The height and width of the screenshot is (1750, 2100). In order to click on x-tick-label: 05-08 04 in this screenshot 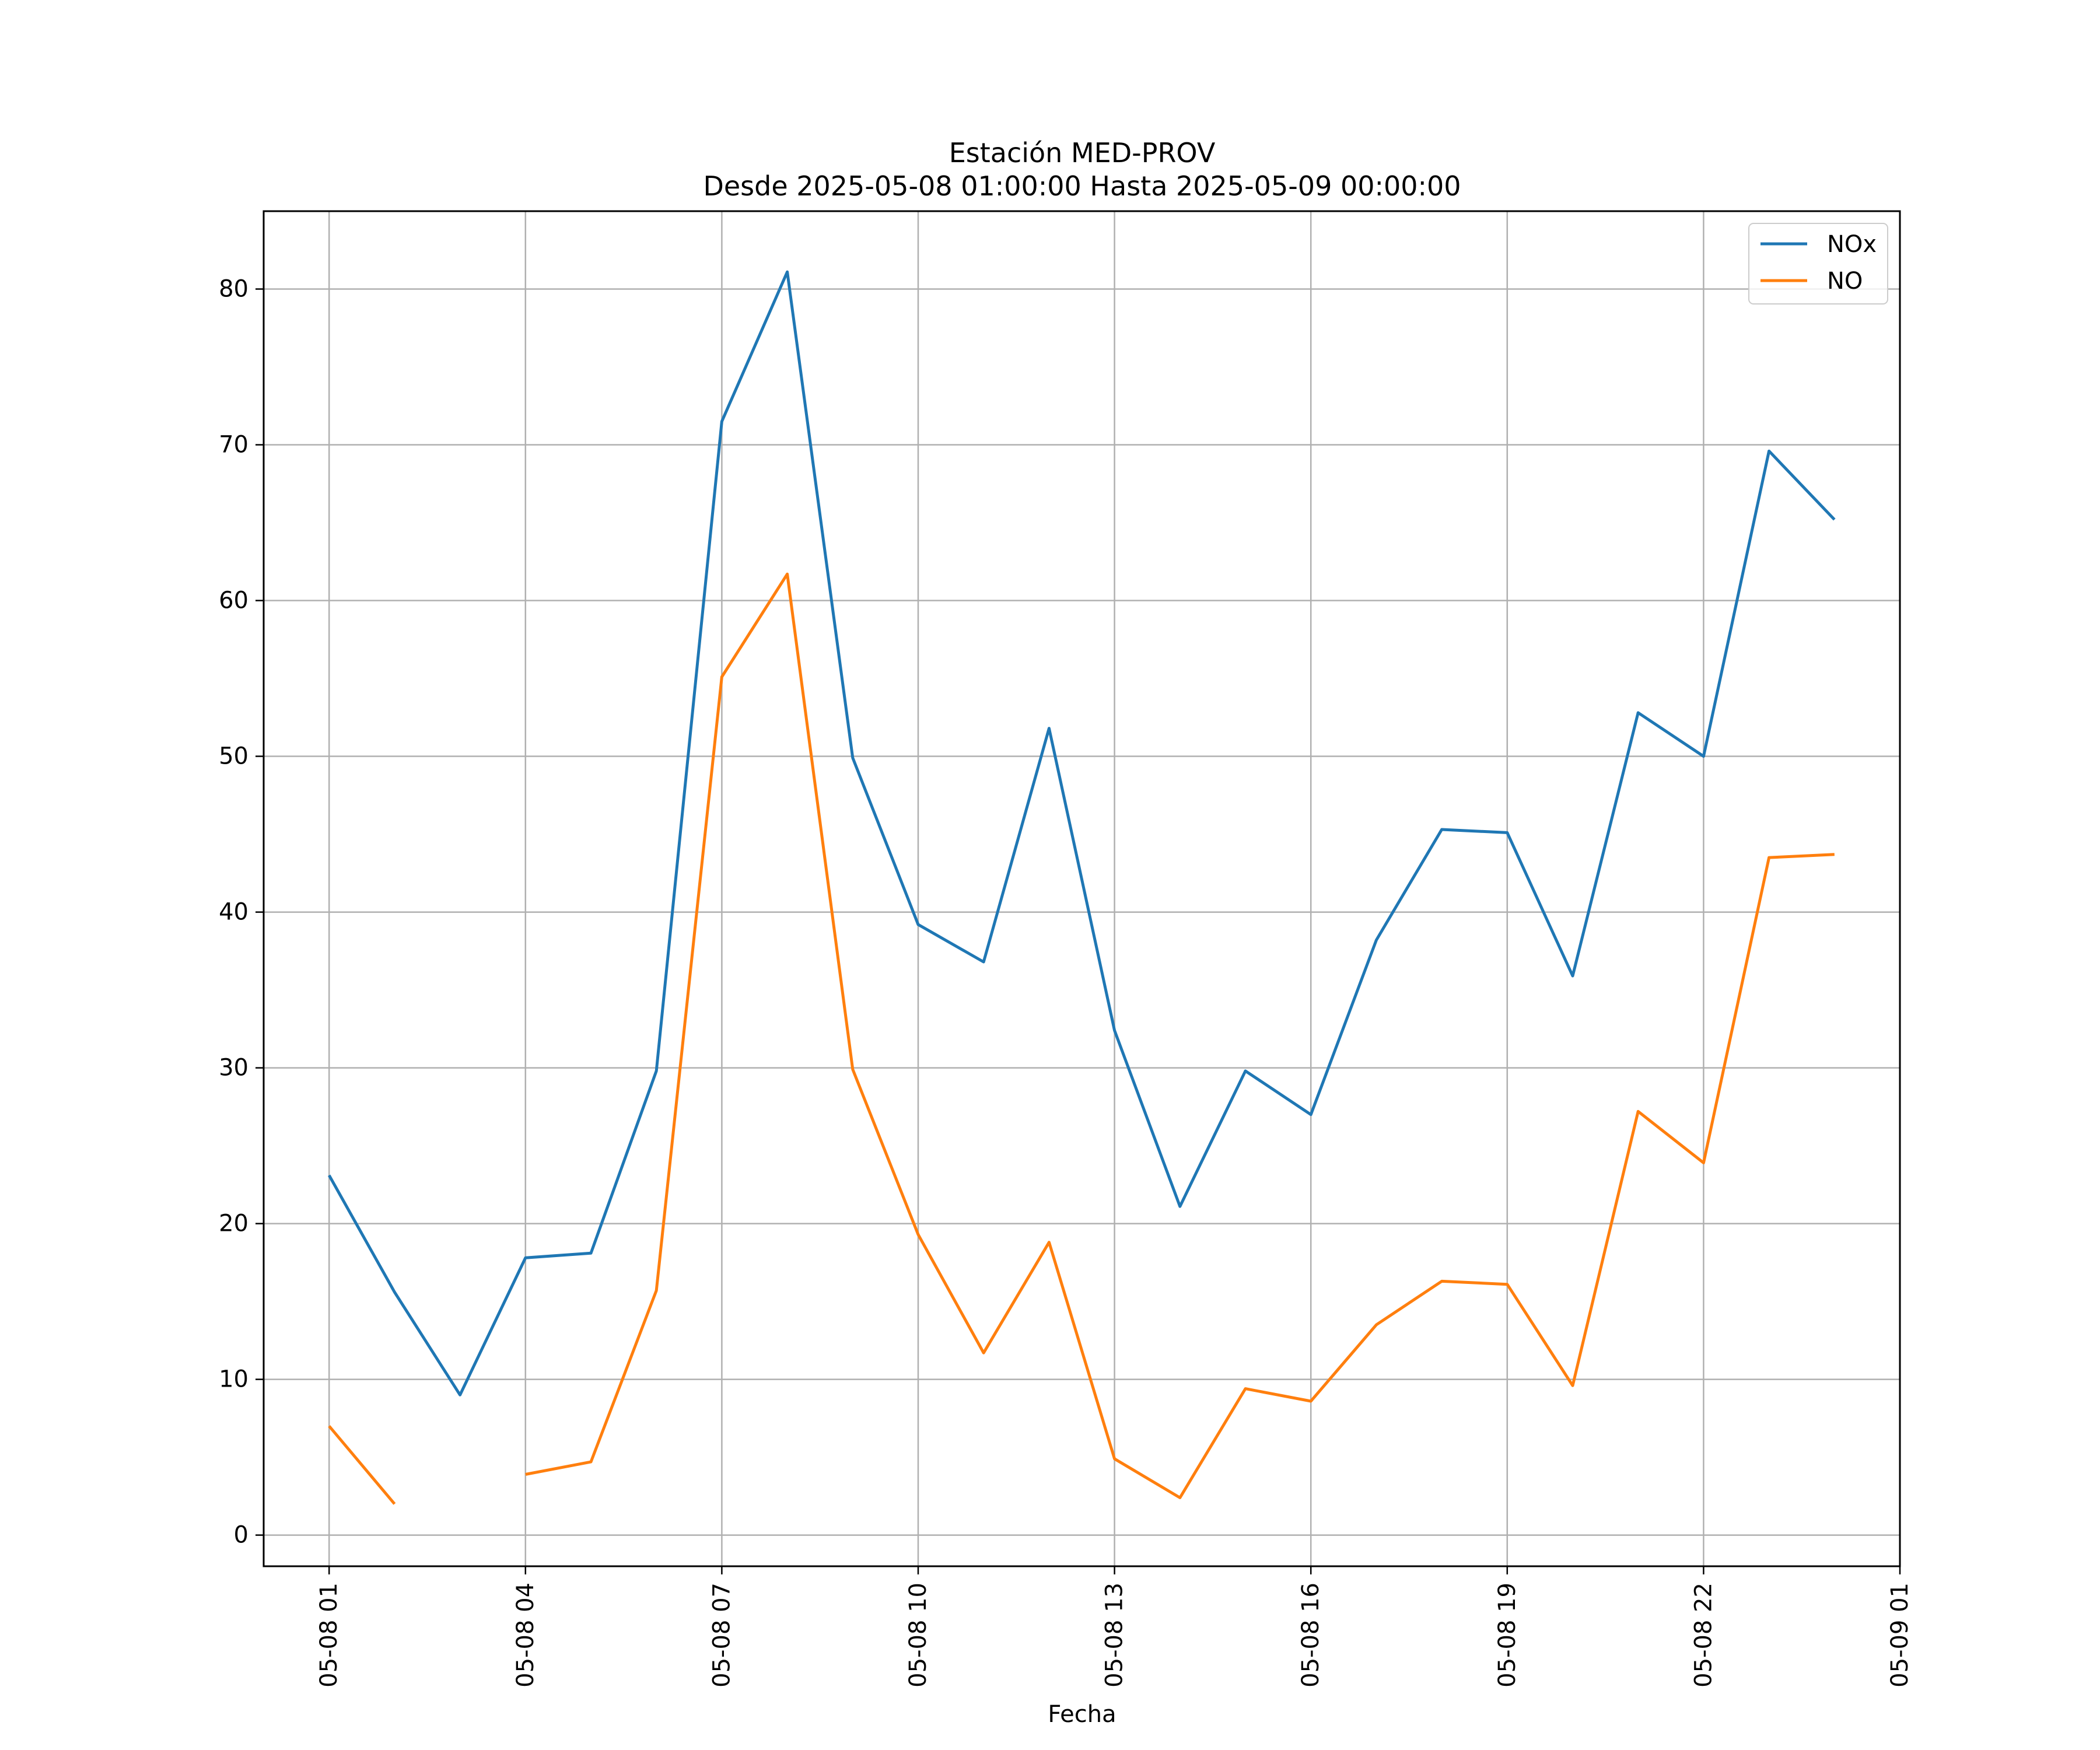, I will do `click(525, 1636)`.